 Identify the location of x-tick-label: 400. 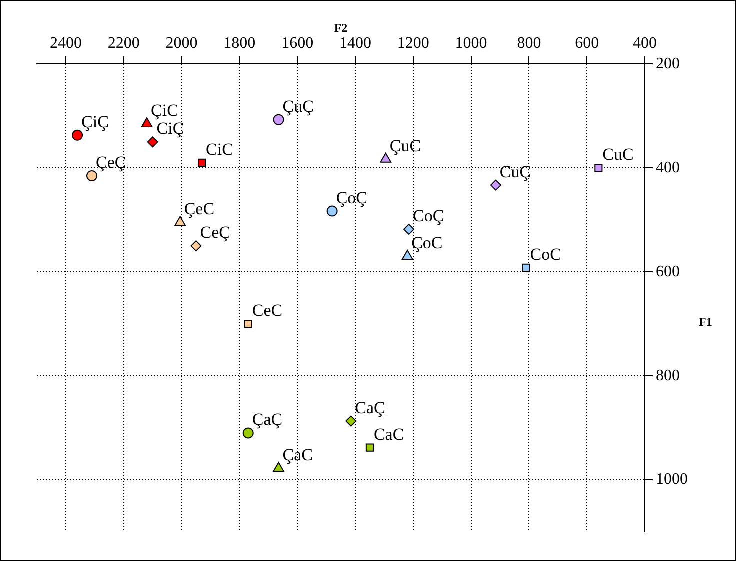
(645, 43).